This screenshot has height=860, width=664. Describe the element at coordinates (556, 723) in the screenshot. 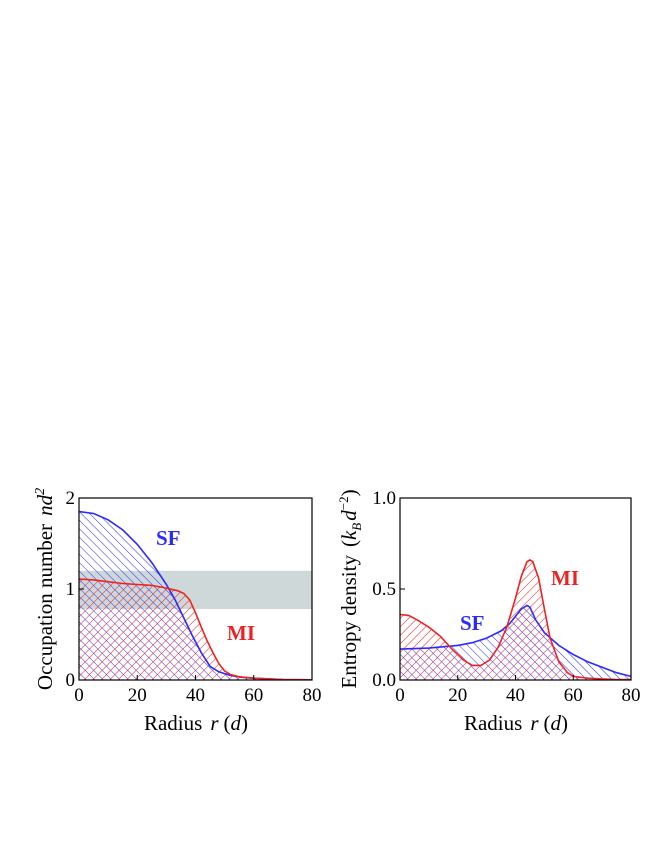

I see `right-xlabel-unit: d` at that location.